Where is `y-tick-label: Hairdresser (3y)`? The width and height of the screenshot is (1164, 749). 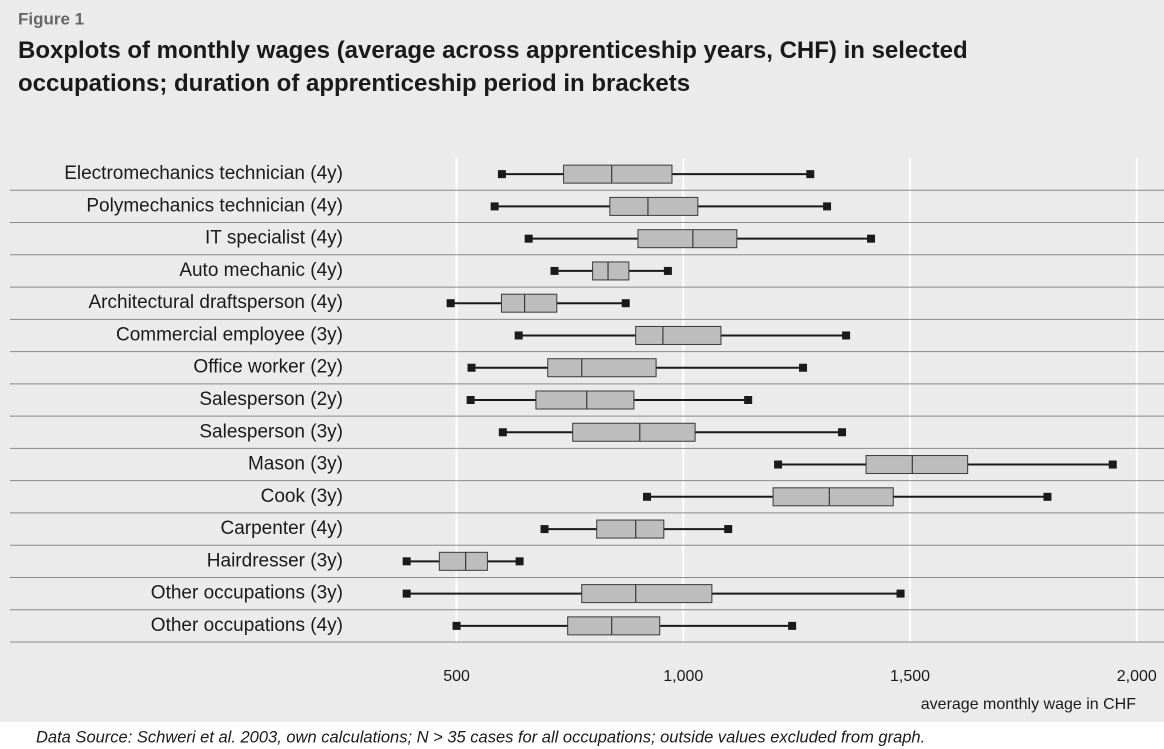
y-tick-label: Hairdresser (3y) is located at coordinates (275, 560).